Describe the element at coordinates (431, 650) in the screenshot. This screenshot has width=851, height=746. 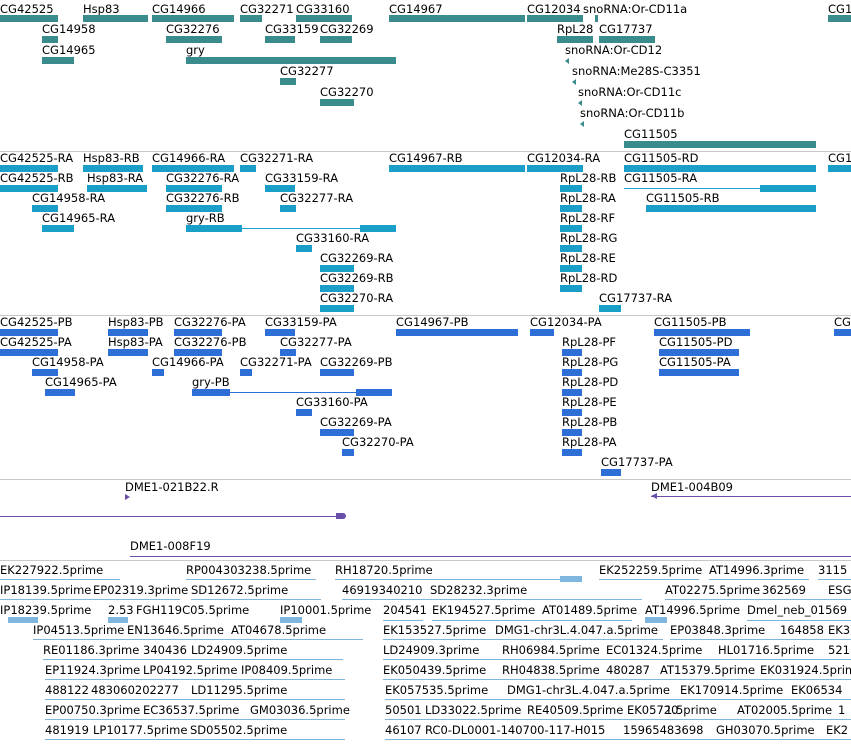
I see `est-label: LD24909.3prime` at that location.